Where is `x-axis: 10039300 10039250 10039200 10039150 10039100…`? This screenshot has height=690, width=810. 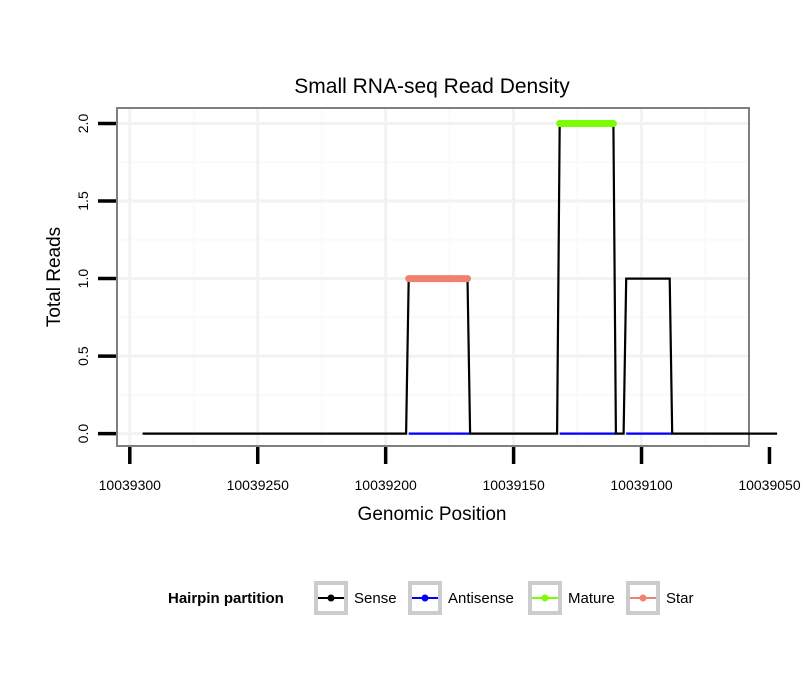 x-axis: 10039300 10039250 10039200 10039150 10039100… is located at coordinates (450, 470).